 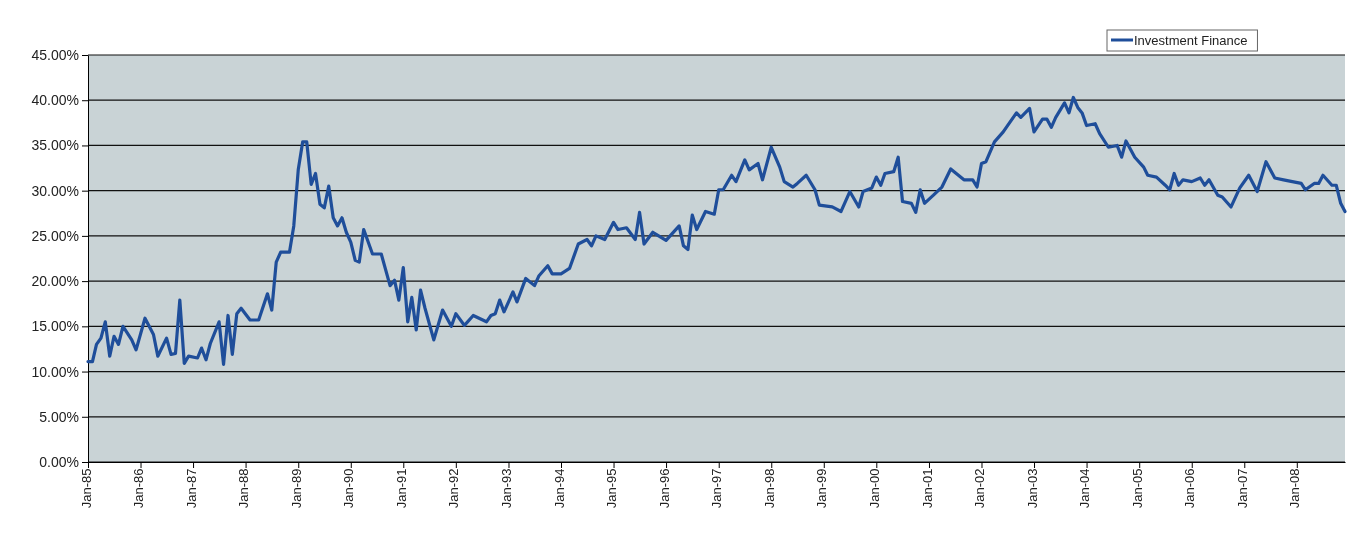 I want to click on y-tick-label: 35.00%, so click(x=55, y=145).